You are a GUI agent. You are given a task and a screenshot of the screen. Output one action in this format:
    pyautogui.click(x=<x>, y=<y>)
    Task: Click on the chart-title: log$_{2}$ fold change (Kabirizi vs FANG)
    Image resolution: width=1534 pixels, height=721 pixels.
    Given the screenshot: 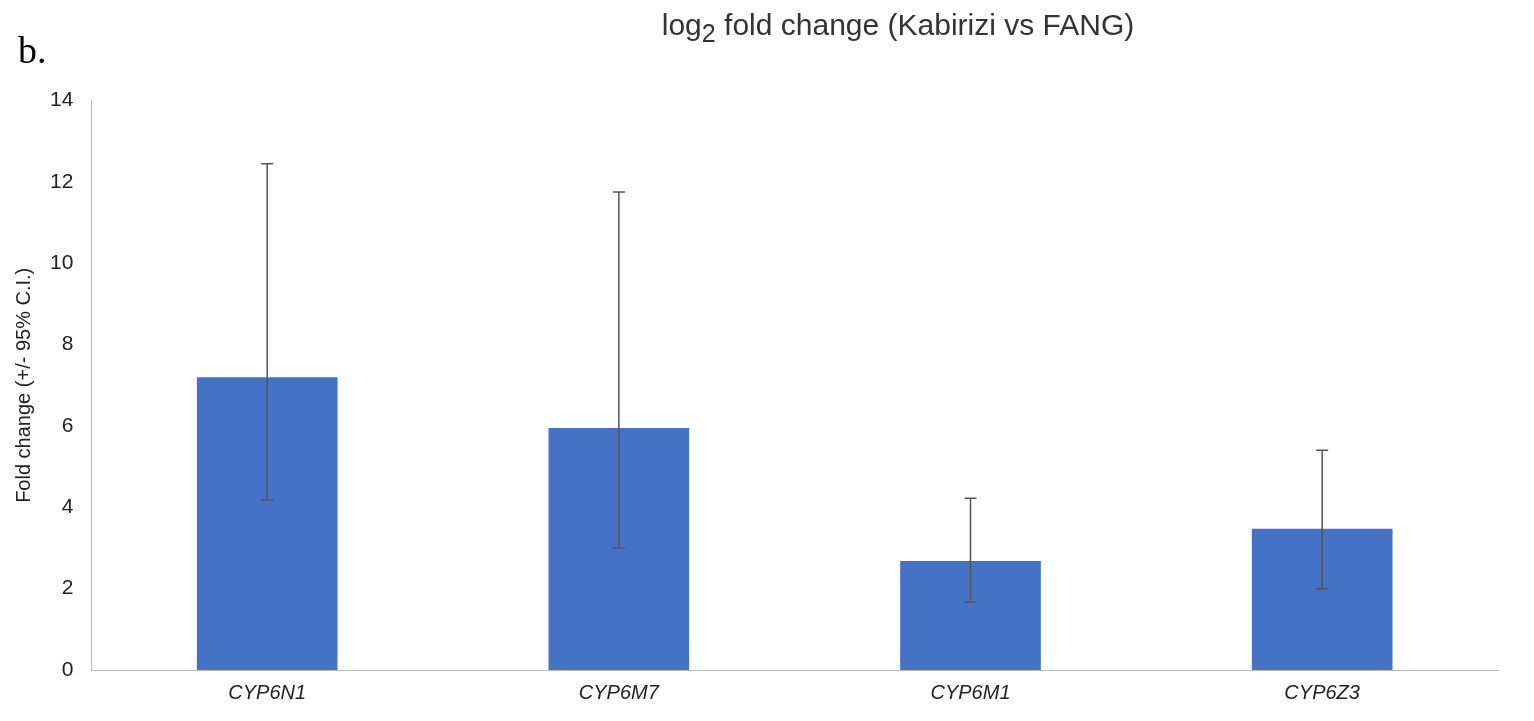 What is the action you would take?
    pyautogui.click(x=898, y=28)
    